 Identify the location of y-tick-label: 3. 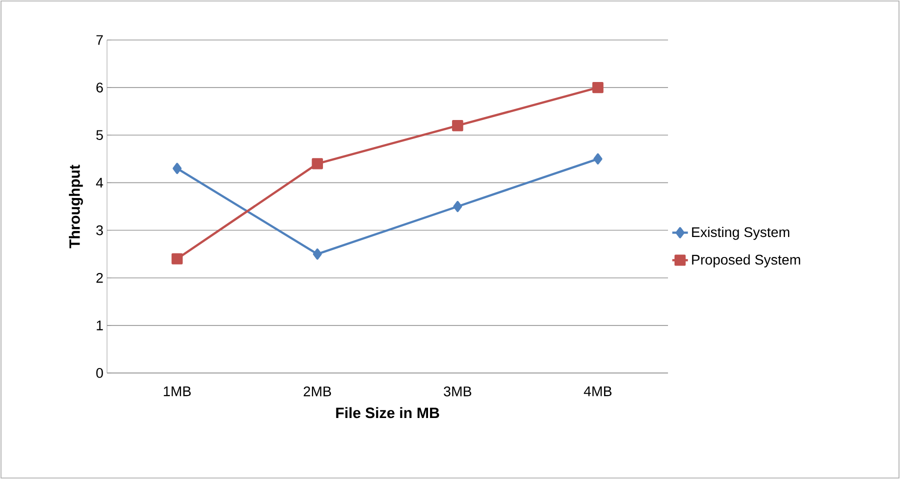
(99, 230).